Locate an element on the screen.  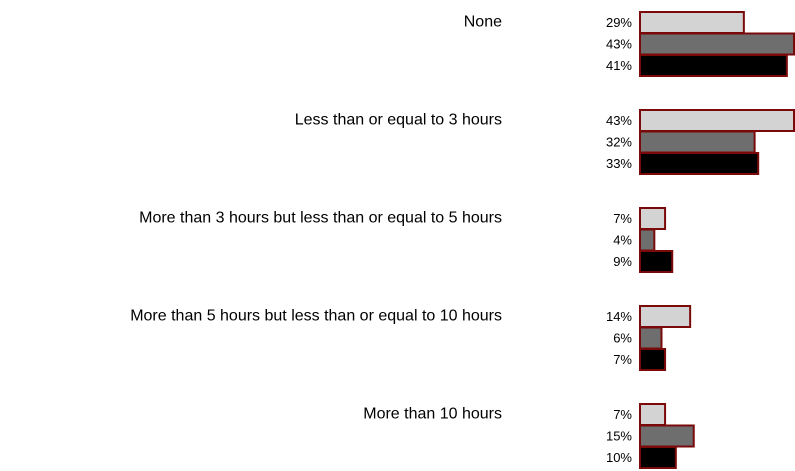
value-label: 33% is located at coordinates (619, 163).